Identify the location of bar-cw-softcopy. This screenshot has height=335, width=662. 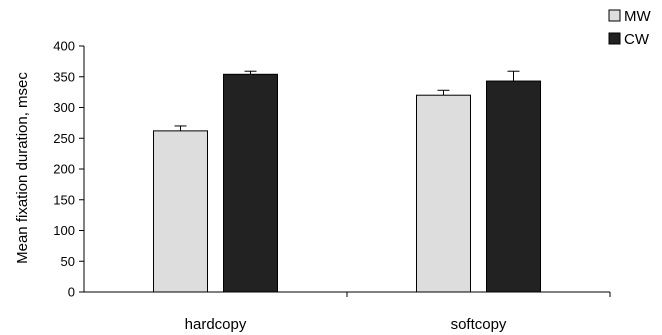
(513, 186).